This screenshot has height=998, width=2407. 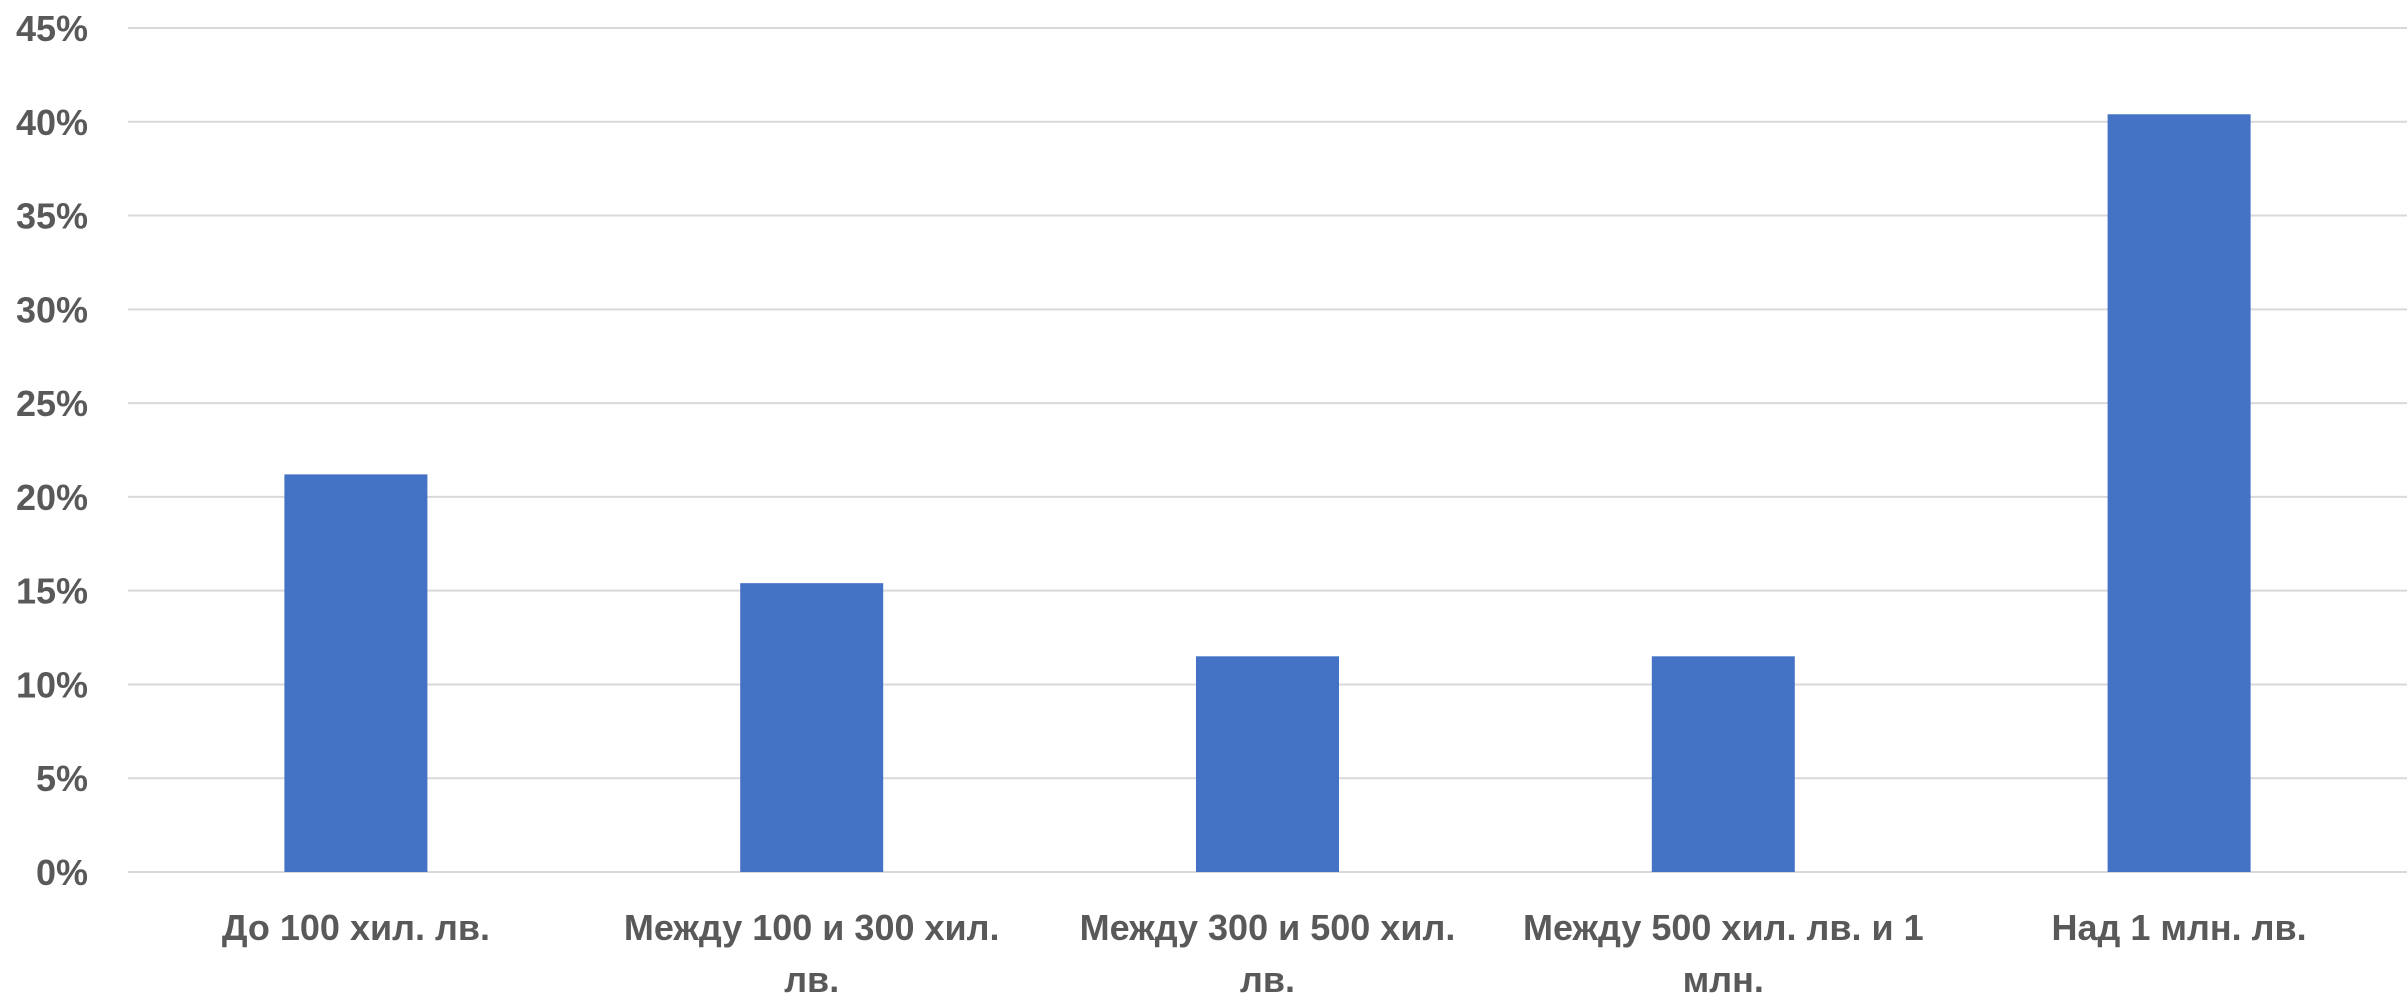 I want to click on y-tick-label: 40%, so click(x=52, y=122).